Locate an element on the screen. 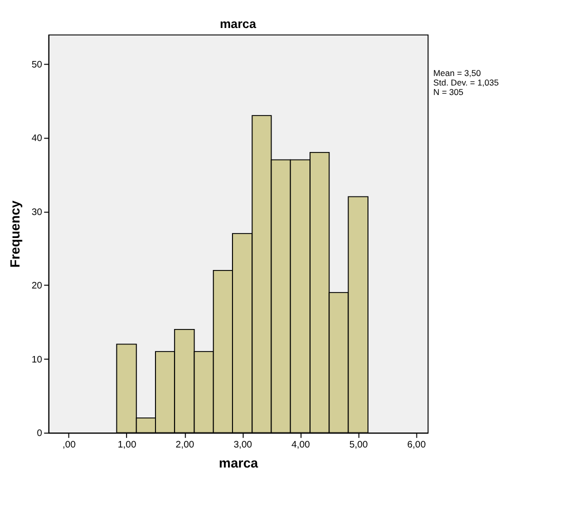  x-tick-label: 6,00 is located at coordinates (416, 444).